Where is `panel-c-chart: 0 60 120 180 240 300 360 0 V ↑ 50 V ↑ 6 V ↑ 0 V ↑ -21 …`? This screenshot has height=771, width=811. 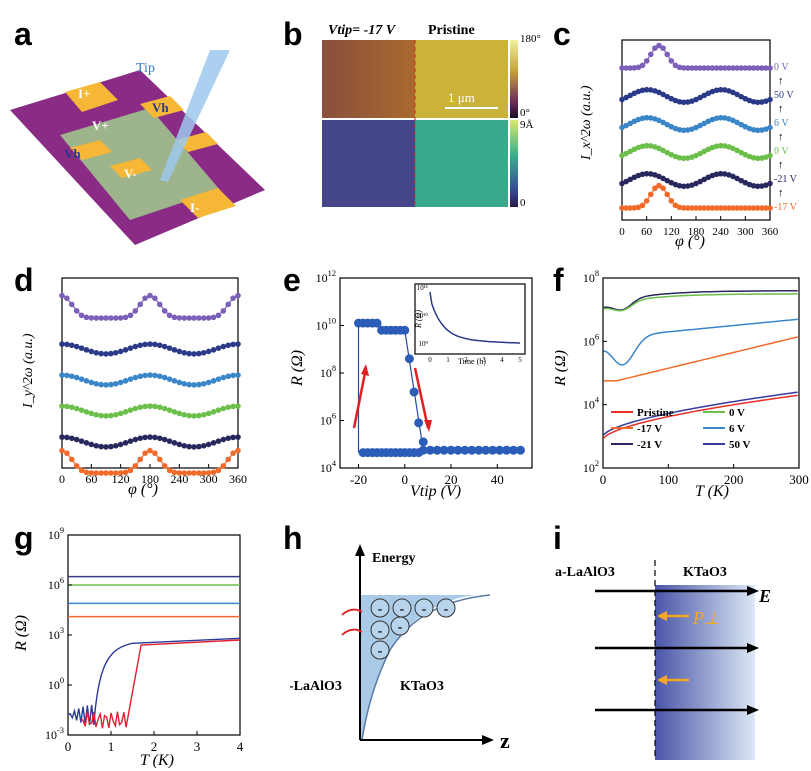 panel-c-chart: 0 60 120 180 240 300 360 0 V ↑ 50 V ↑ 6 V ↑ 0 V ↑ -21 … is located at coordinates (688, 144).